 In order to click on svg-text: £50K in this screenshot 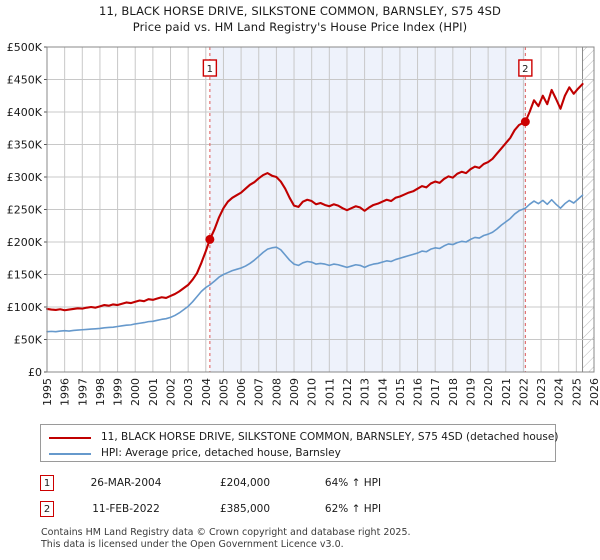, I will do `click(28, 340)`.